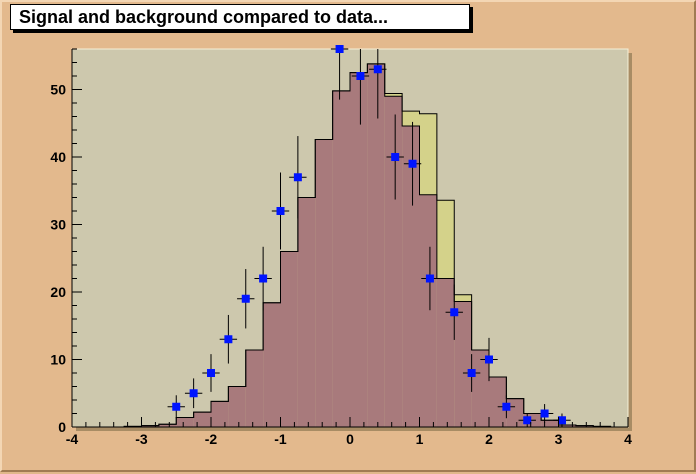 The height and width of the screenshot is (474, 696). I want to click on x-tick-label: 4, so click(628, 439).